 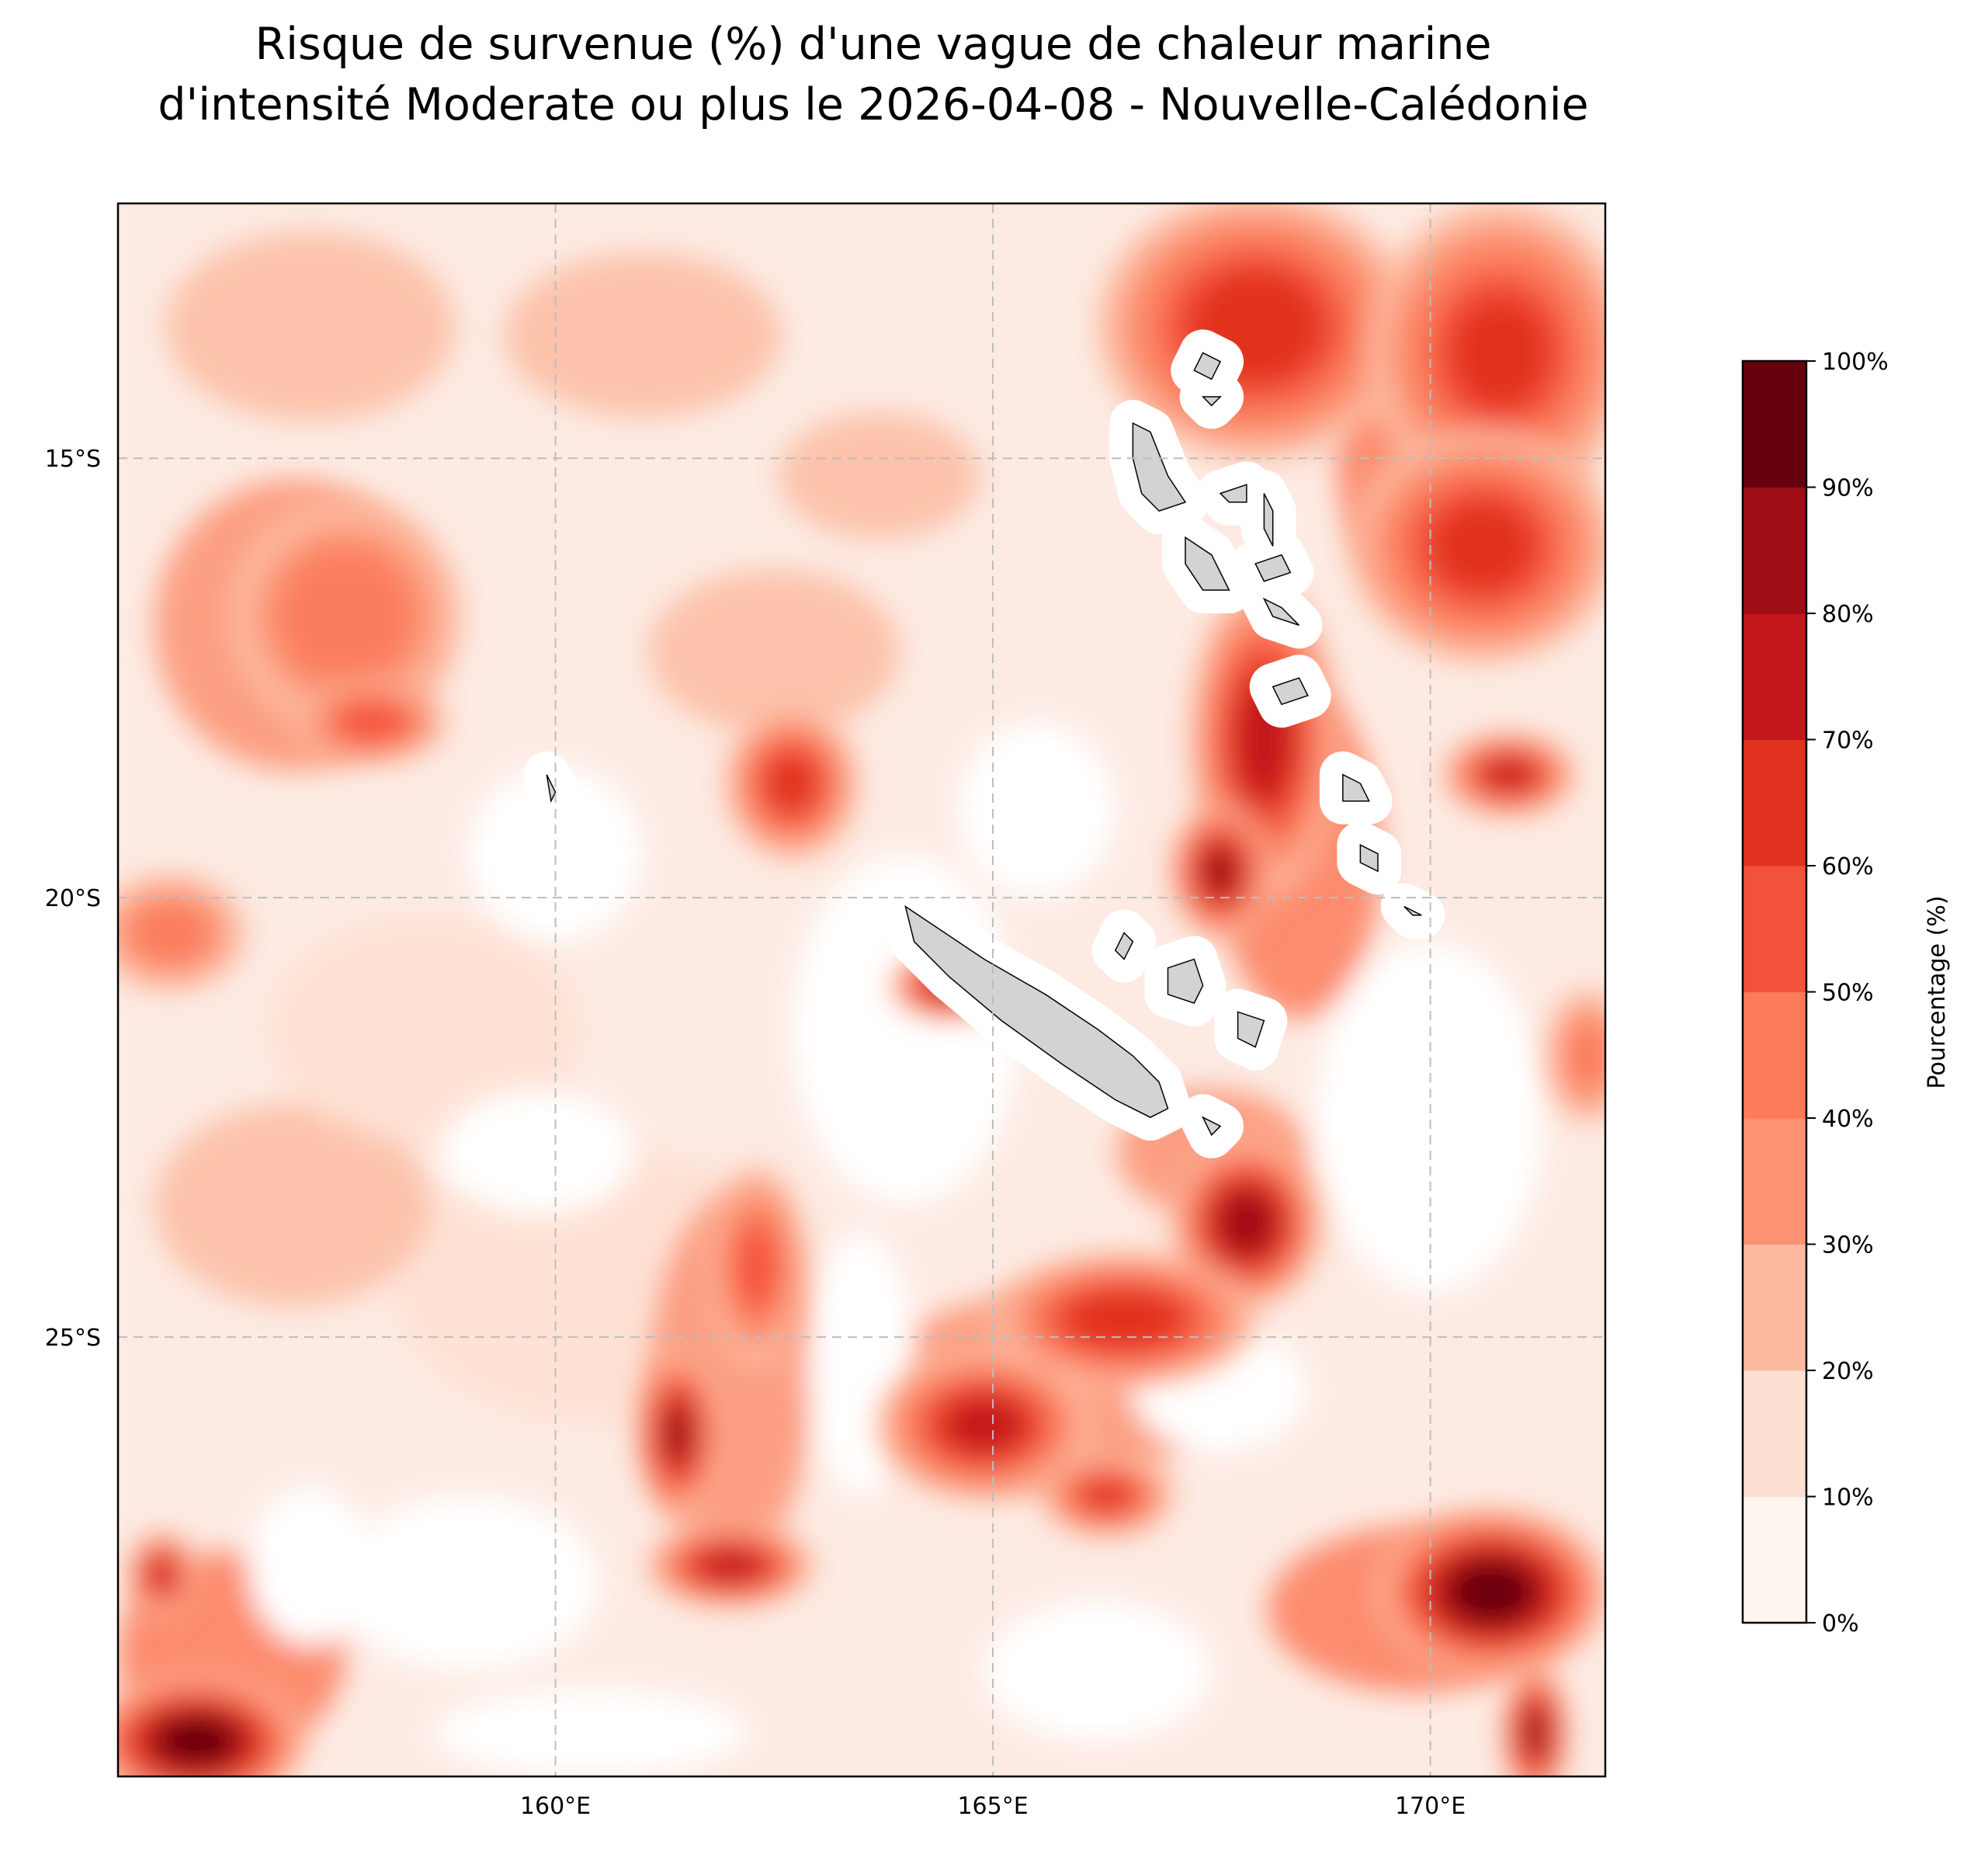 I want to click on colorbar-segments, so click(x=1774, y=993).